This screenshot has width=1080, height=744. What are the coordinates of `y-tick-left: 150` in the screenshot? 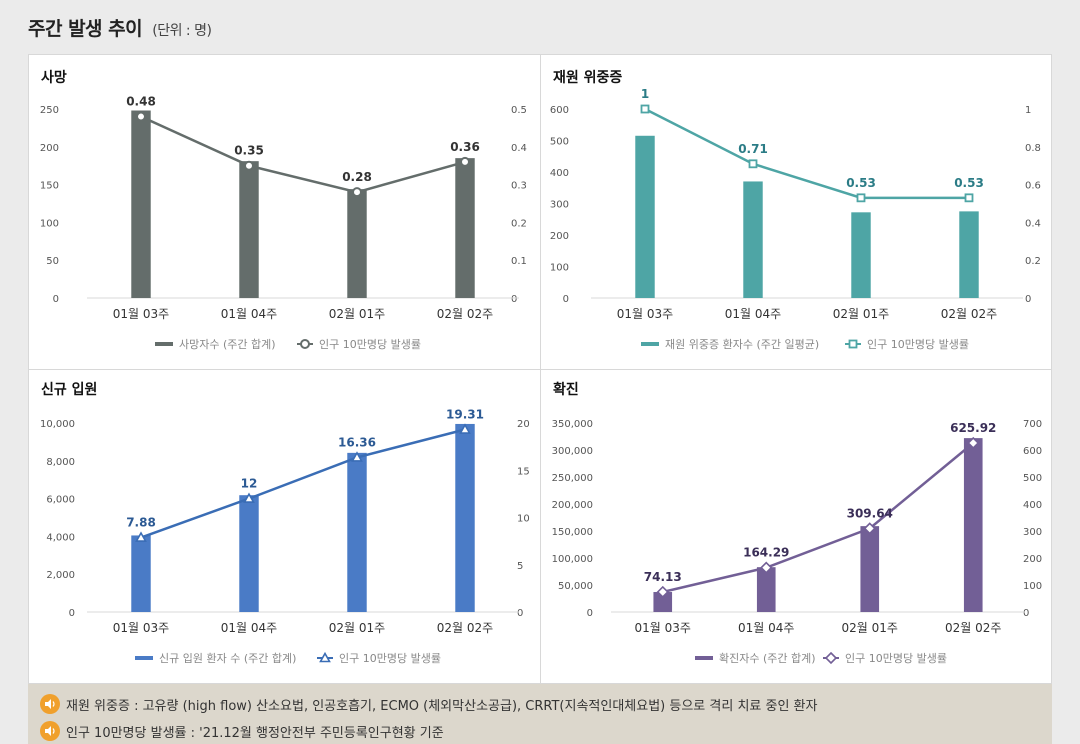 It's located at (49, 186).